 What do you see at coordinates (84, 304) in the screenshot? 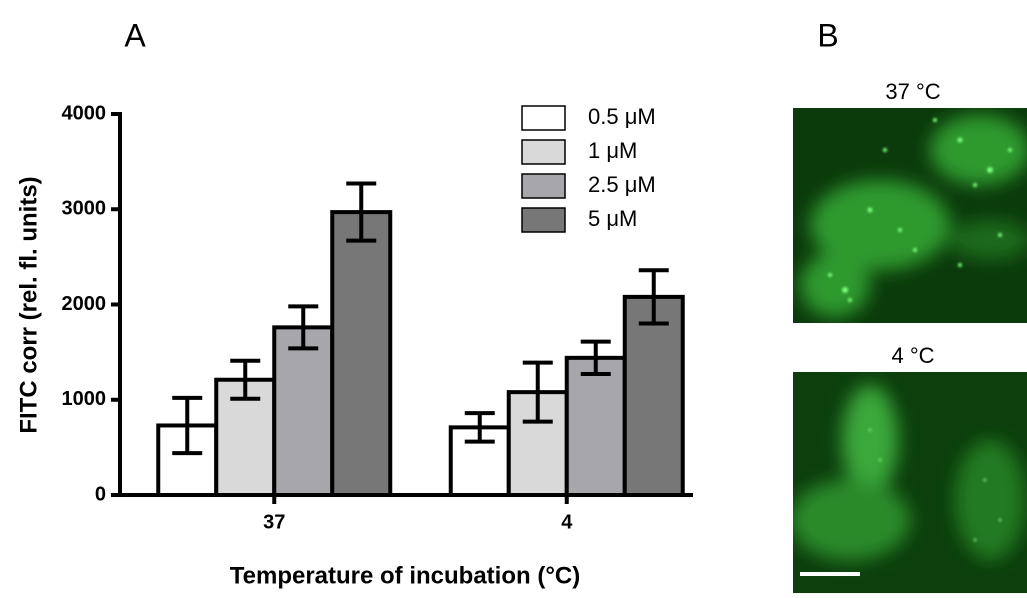
I see `y-tick-label: 2000` at bounding box center [84, 304].